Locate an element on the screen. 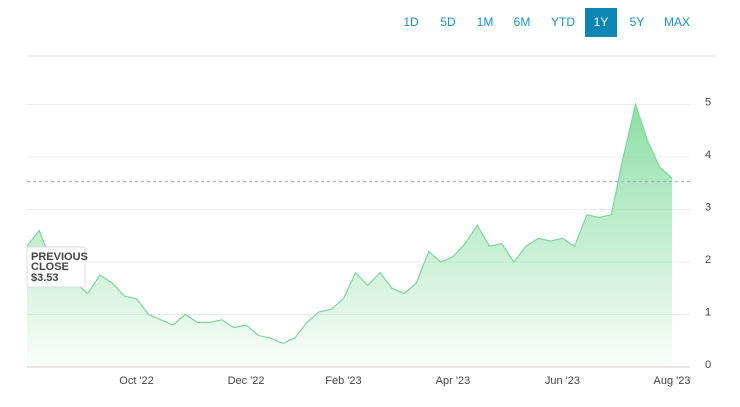  y-tick-label: 0 is located at coordinates (708, 365).